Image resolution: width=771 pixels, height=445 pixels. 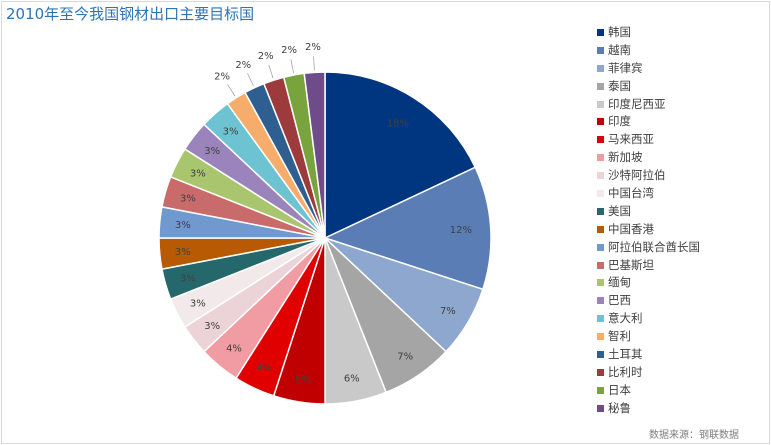 I want to click on data-label-13: 3%, so click(x=188, y=199).